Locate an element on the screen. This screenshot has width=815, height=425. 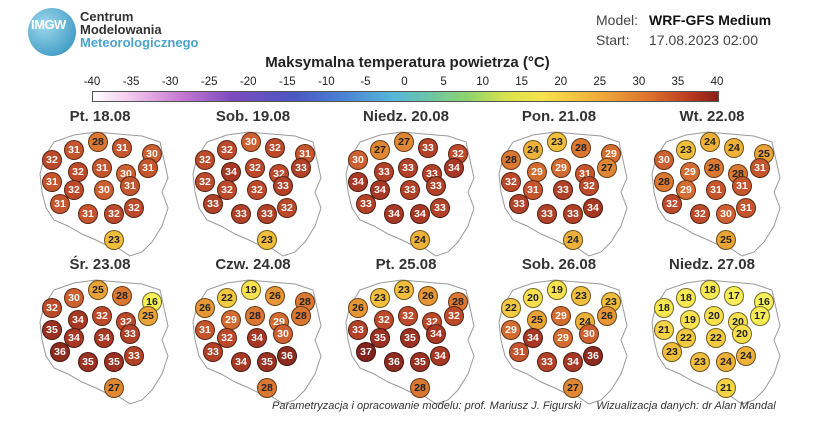
scale-tick: 0 is located at coordinates (404, 82).